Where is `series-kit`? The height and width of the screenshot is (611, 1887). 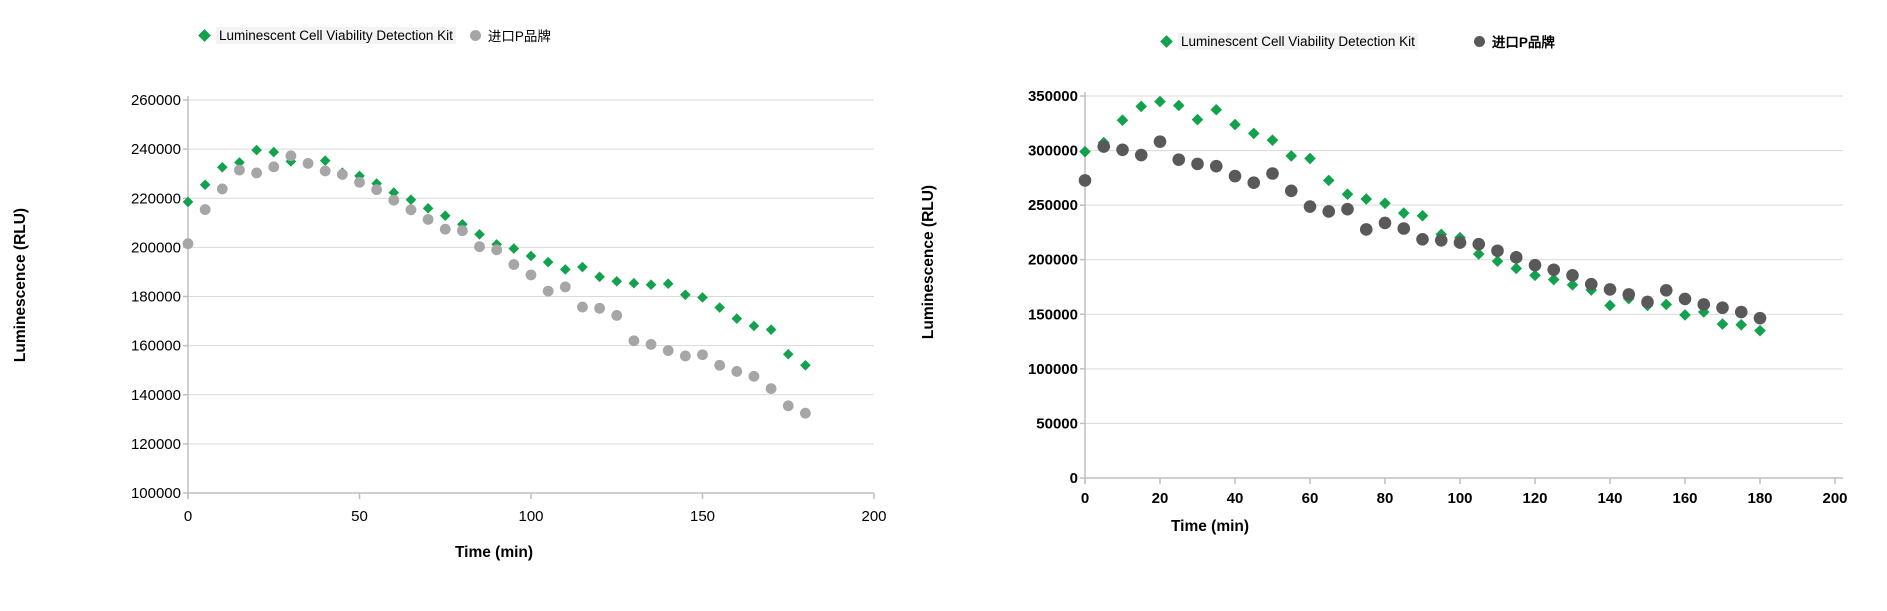 series-kit is located at coordinates (496, 257).